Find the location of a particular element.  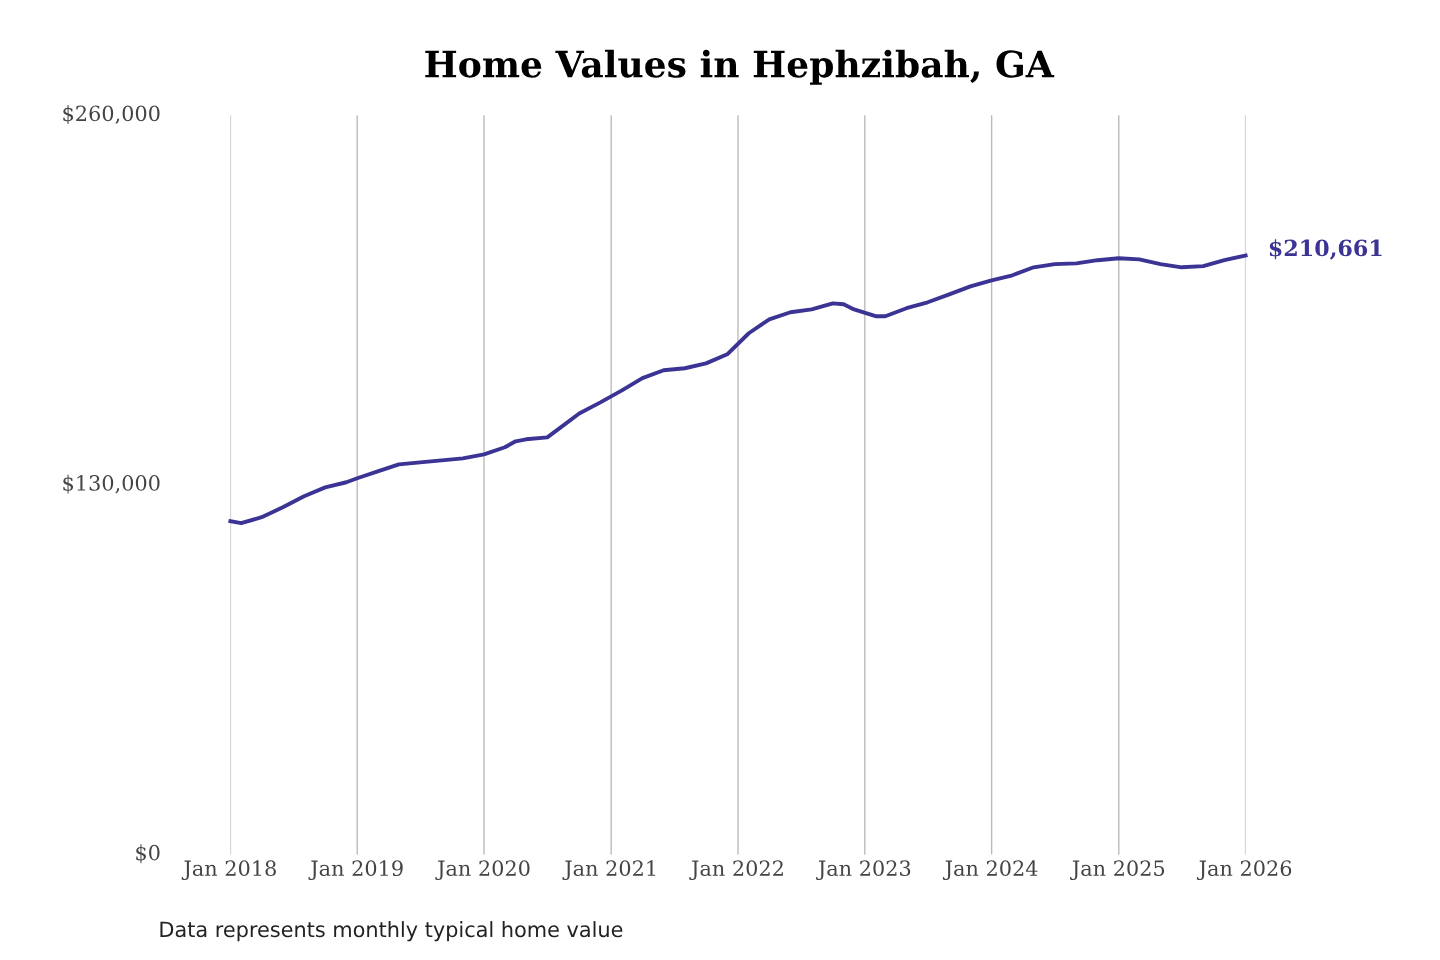

x-tick-label: Jan 2023 is located at coordinates (863, 870).